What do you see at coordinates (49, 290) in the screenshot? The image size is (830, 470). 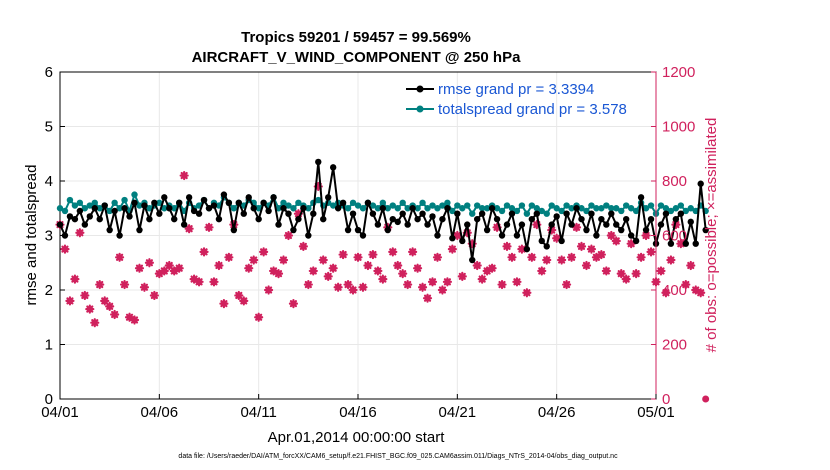 I see `y-left-tick-label: 2` at bounding box center [49, 290].